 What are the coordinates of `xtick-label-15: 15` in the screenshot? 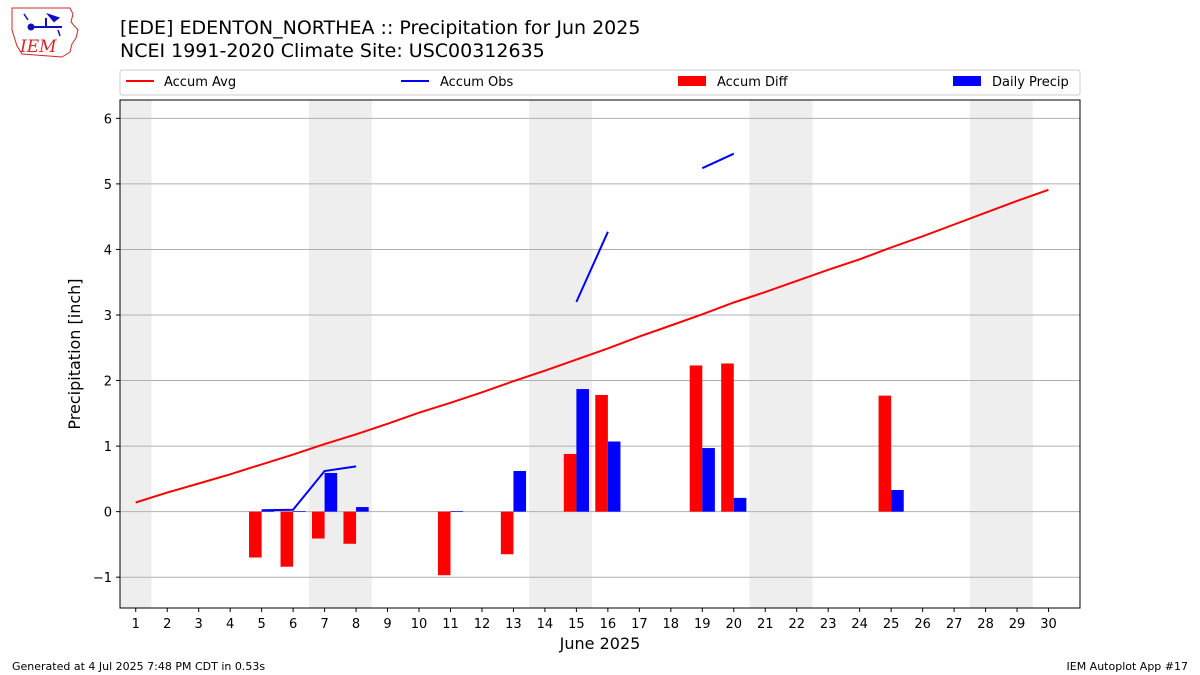 It's located at (576, 624).